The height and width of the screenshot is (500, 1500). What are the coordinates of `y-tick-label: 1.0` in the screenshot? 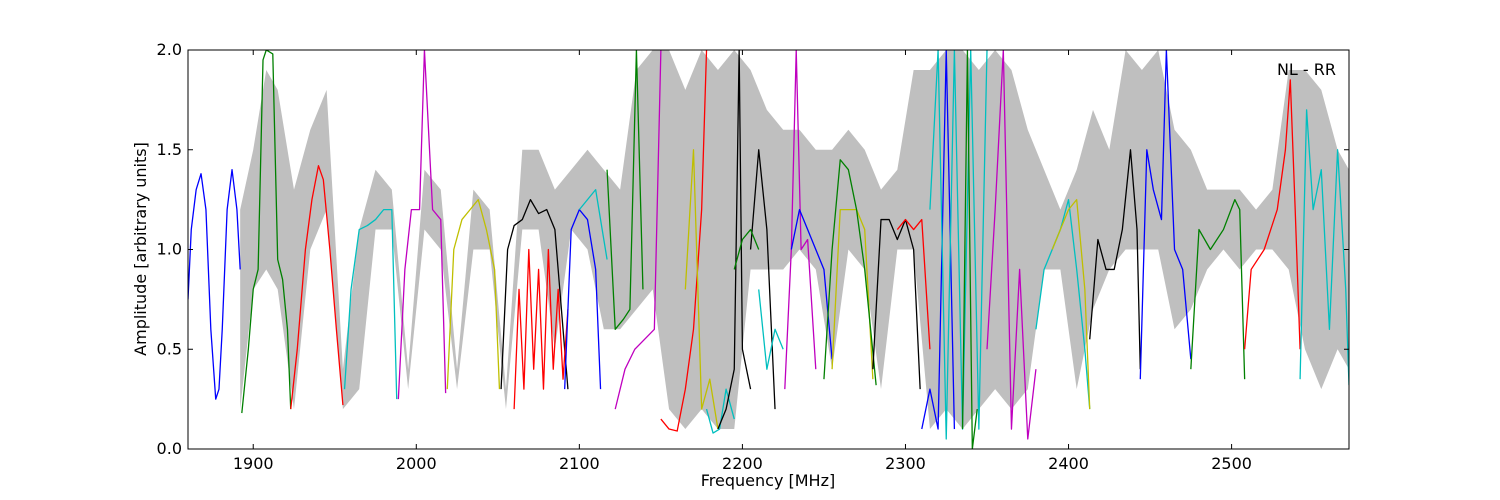 It's located at (169, 249).